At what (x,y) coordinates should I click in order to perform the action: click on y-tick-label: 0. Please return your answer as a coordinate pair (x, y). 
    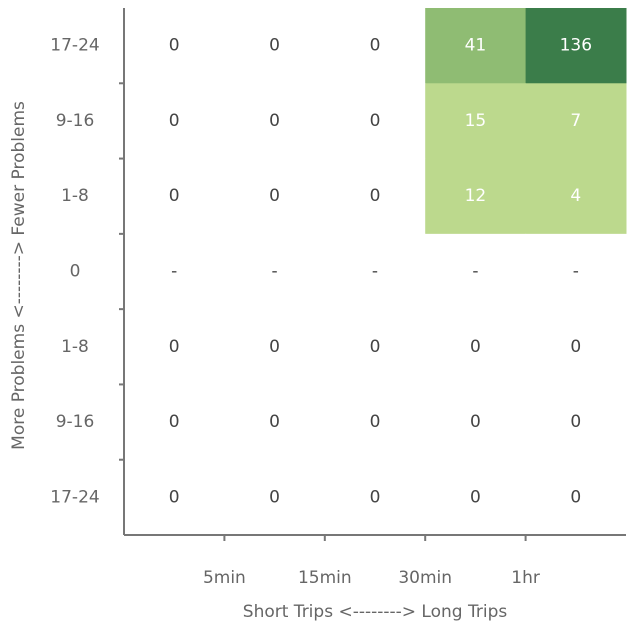
    Looking at the image, I should click on (75, 272).